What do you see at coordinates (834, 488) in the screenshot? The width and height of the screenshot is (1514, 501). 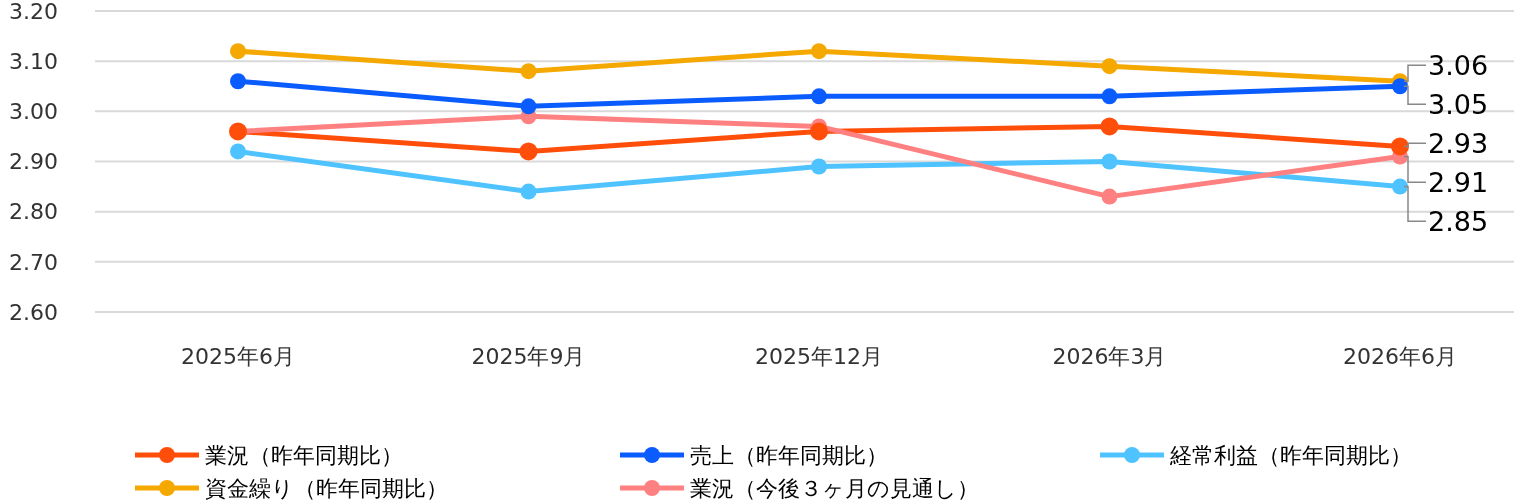 I see `legend-label: 業況（今後３ヶ月の見通し）` at bounding box center [834, 488].